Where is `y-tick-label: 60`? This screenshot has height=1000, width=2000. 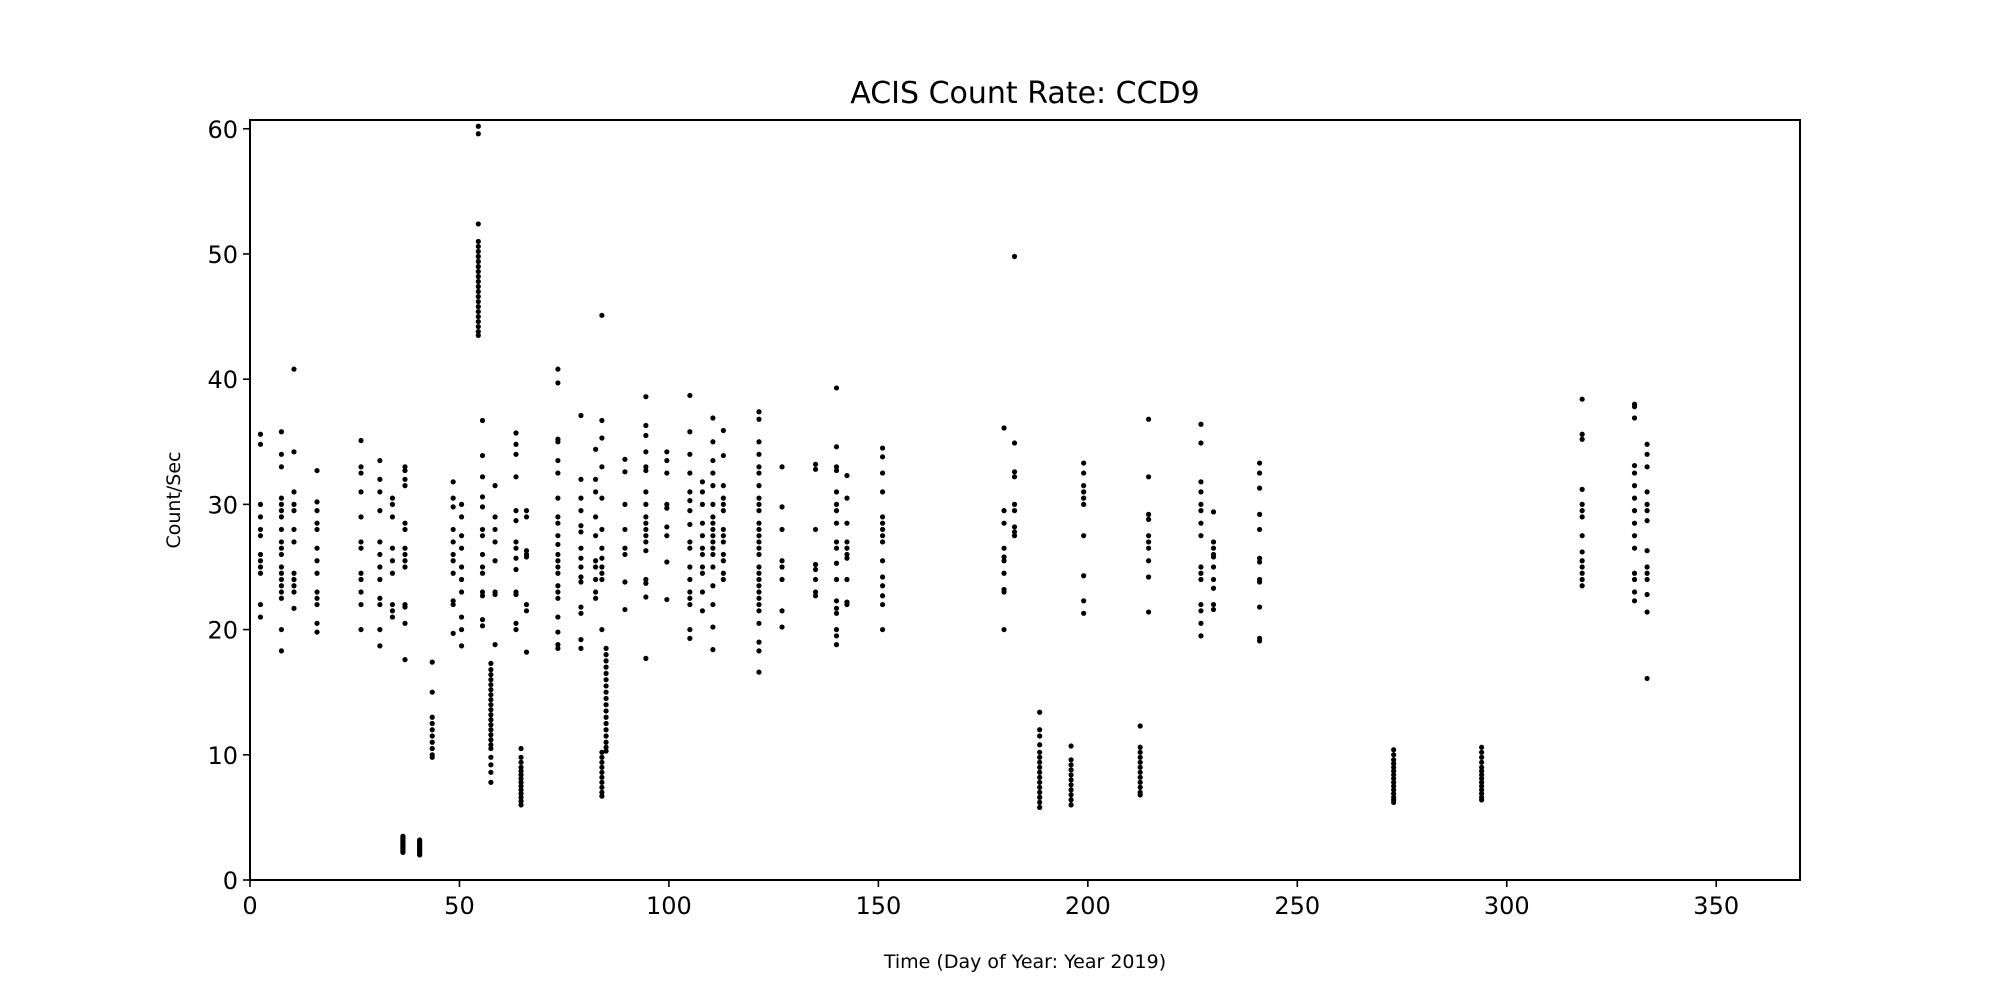
y-tick-label: 60 is located at coordinates (222, 130).